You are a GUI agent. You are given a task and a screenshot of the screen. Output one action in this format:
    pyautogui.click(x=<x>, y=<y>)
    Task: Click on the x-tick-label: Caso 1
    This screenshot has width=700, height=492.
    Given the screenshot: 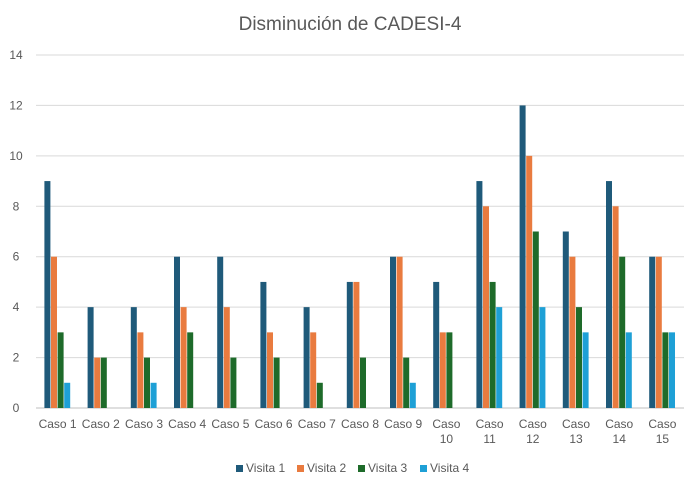 What is the action you would take?
    pyautogui.click(x=58, y=424)
    